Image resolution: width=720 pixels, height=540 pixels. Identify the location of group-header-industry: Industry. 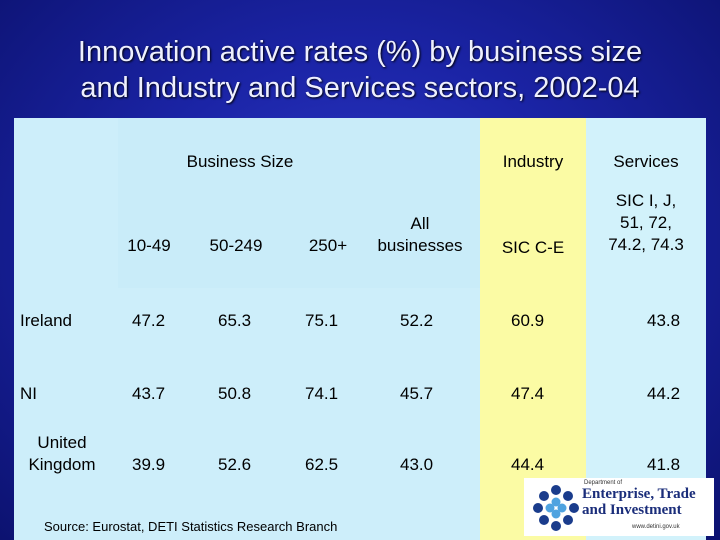
(533, 161).